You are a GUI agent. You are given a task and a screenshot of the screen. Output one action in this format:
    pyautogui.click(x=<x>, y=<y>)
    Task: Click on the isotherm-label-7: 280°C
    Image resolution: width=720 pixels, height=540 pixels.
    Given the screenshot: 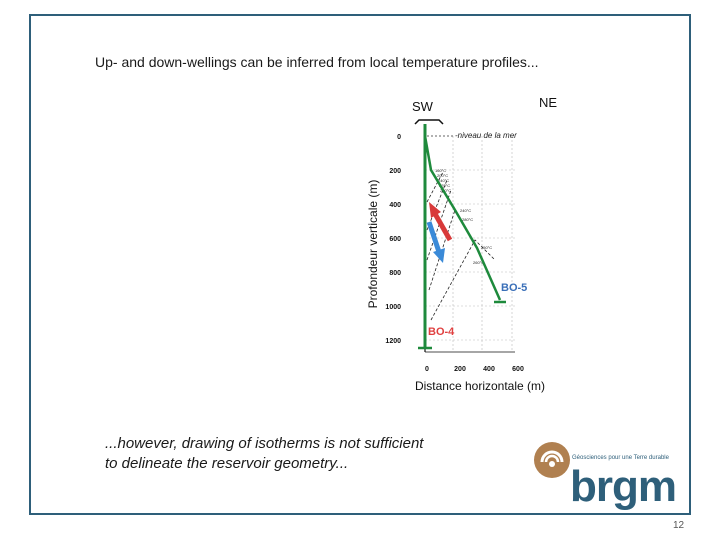 What is the action you would take?
    pyautogui.click(x=467, y=219)
    